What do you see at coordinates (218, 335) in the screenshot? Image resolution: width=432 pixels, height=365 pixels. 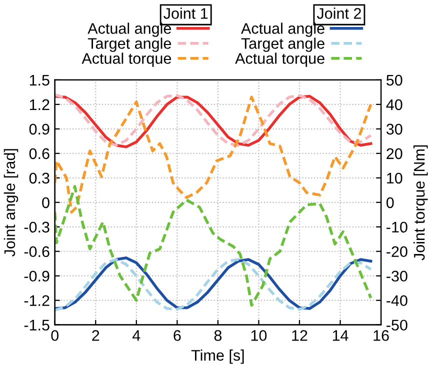 I see `x-tick-label: 8` at bounding box center [218, 335].